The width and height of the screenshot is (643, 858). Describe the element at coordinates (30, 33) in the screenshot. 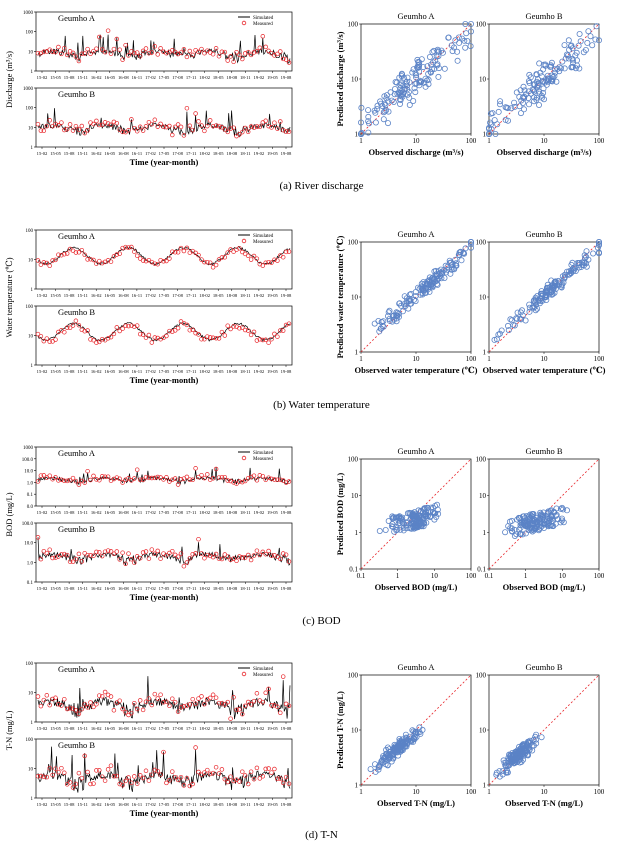

I see `ts-ytick-label: 100` at that location.